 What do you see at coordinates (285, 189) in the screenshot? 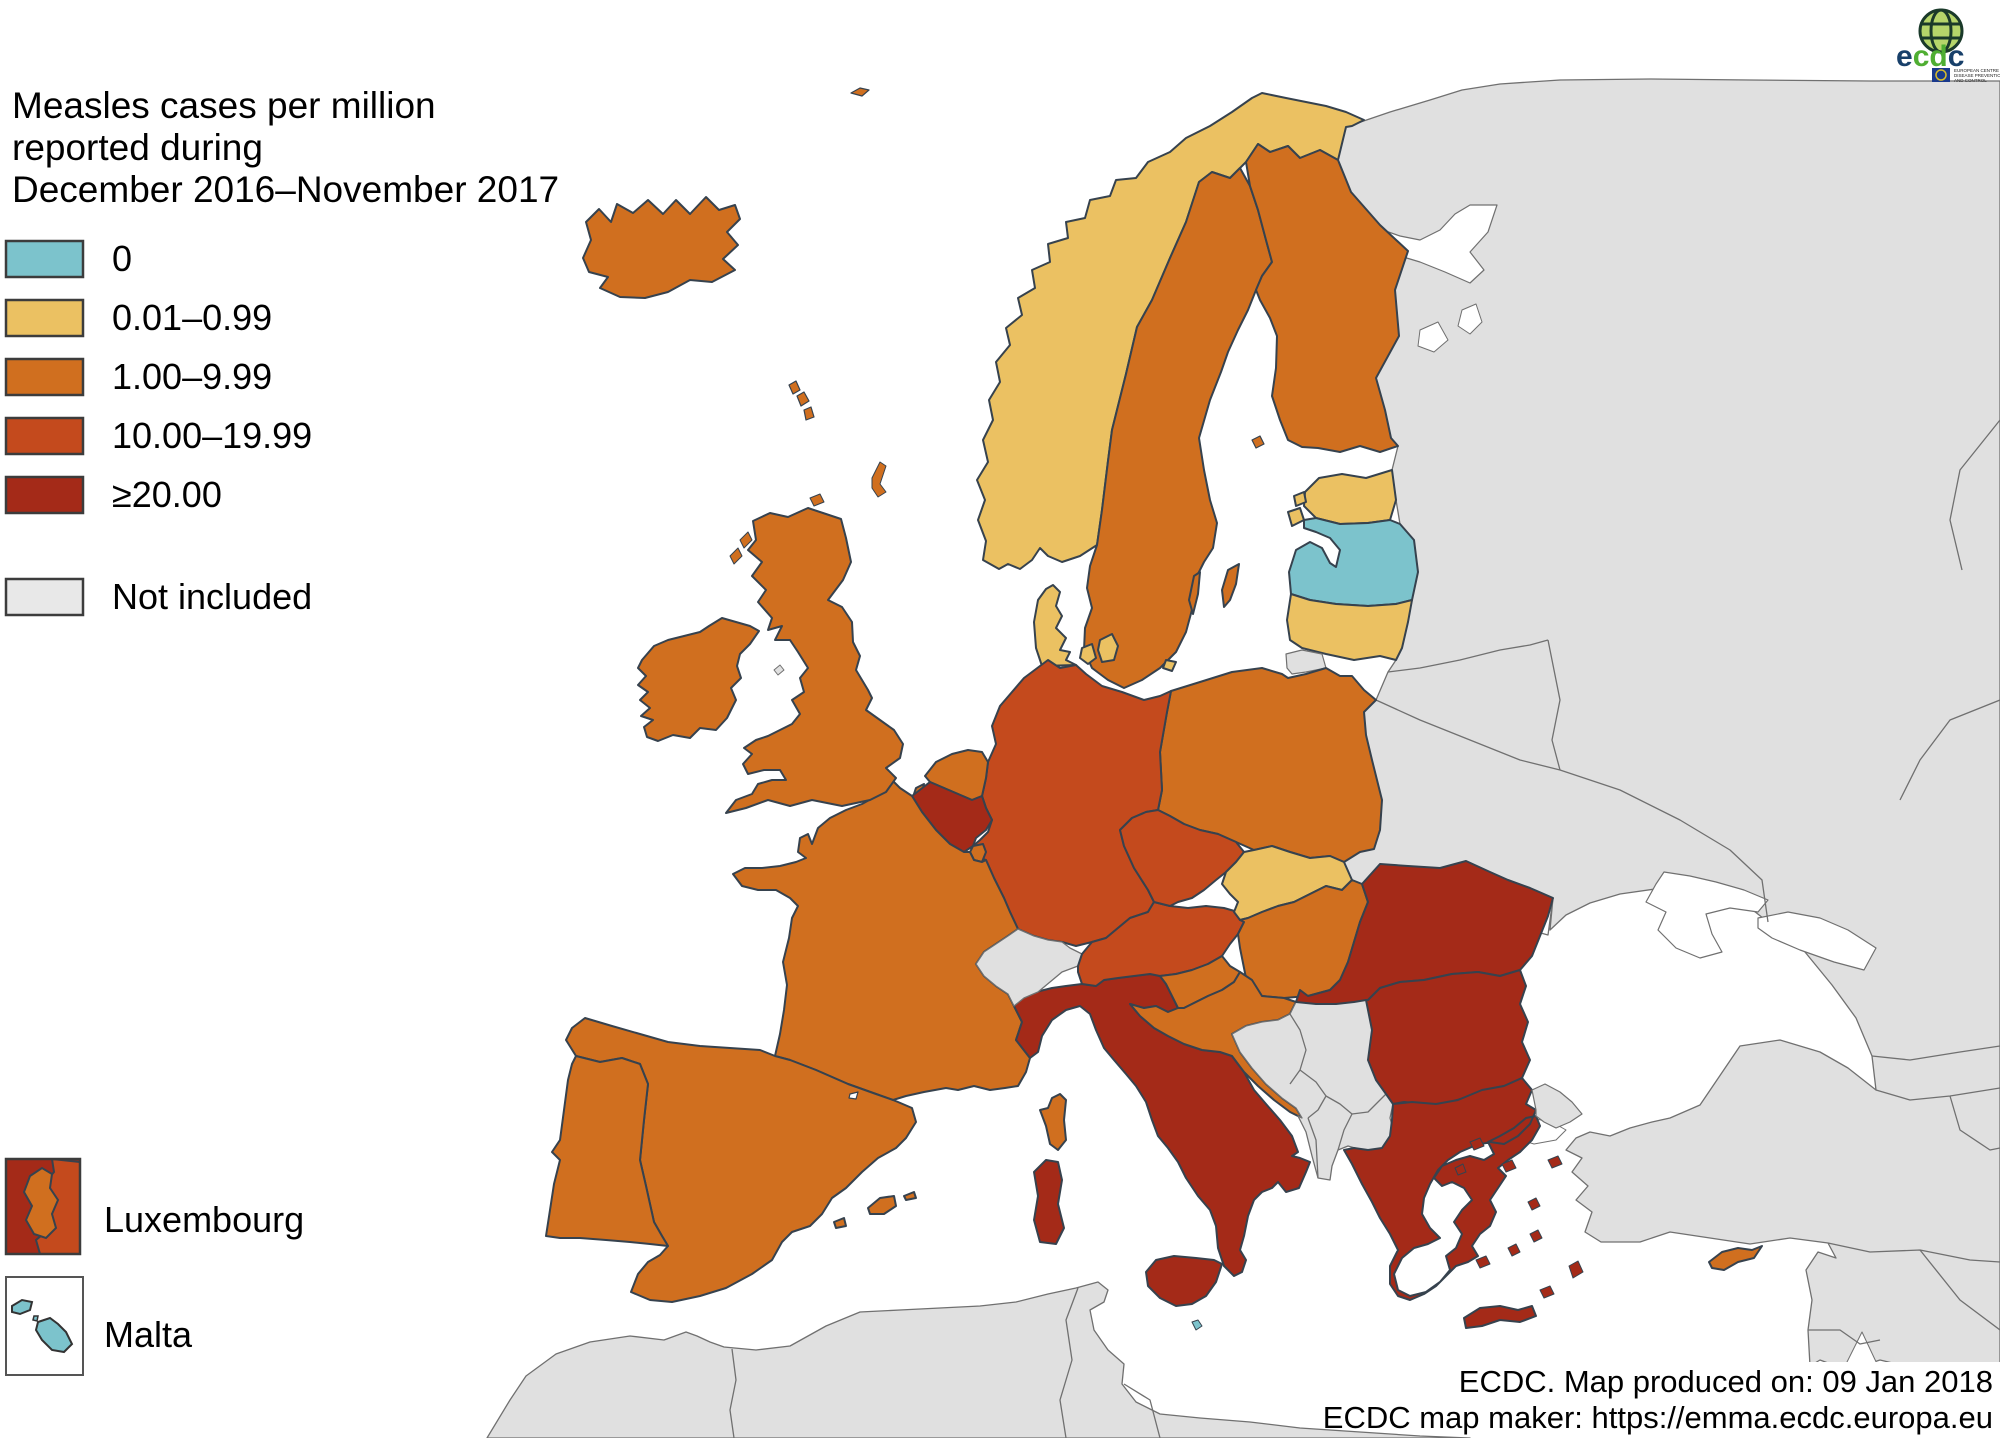
I see `svg-text: December 2016–November 2017` at bounding box center [285, 189].